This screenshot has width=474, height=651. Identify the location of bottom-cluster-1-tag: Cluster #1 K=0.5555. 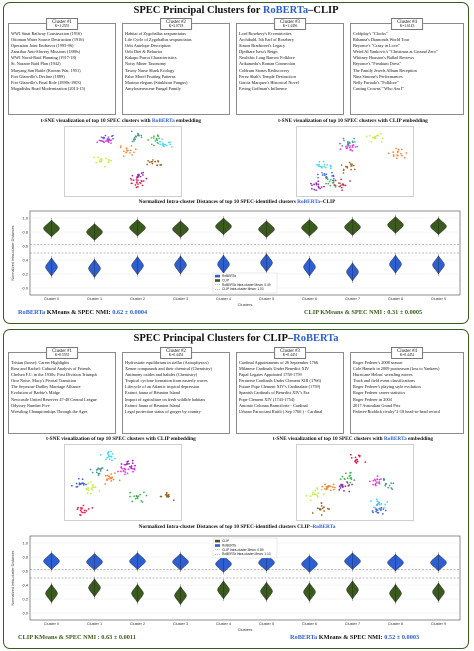
(62, 353).